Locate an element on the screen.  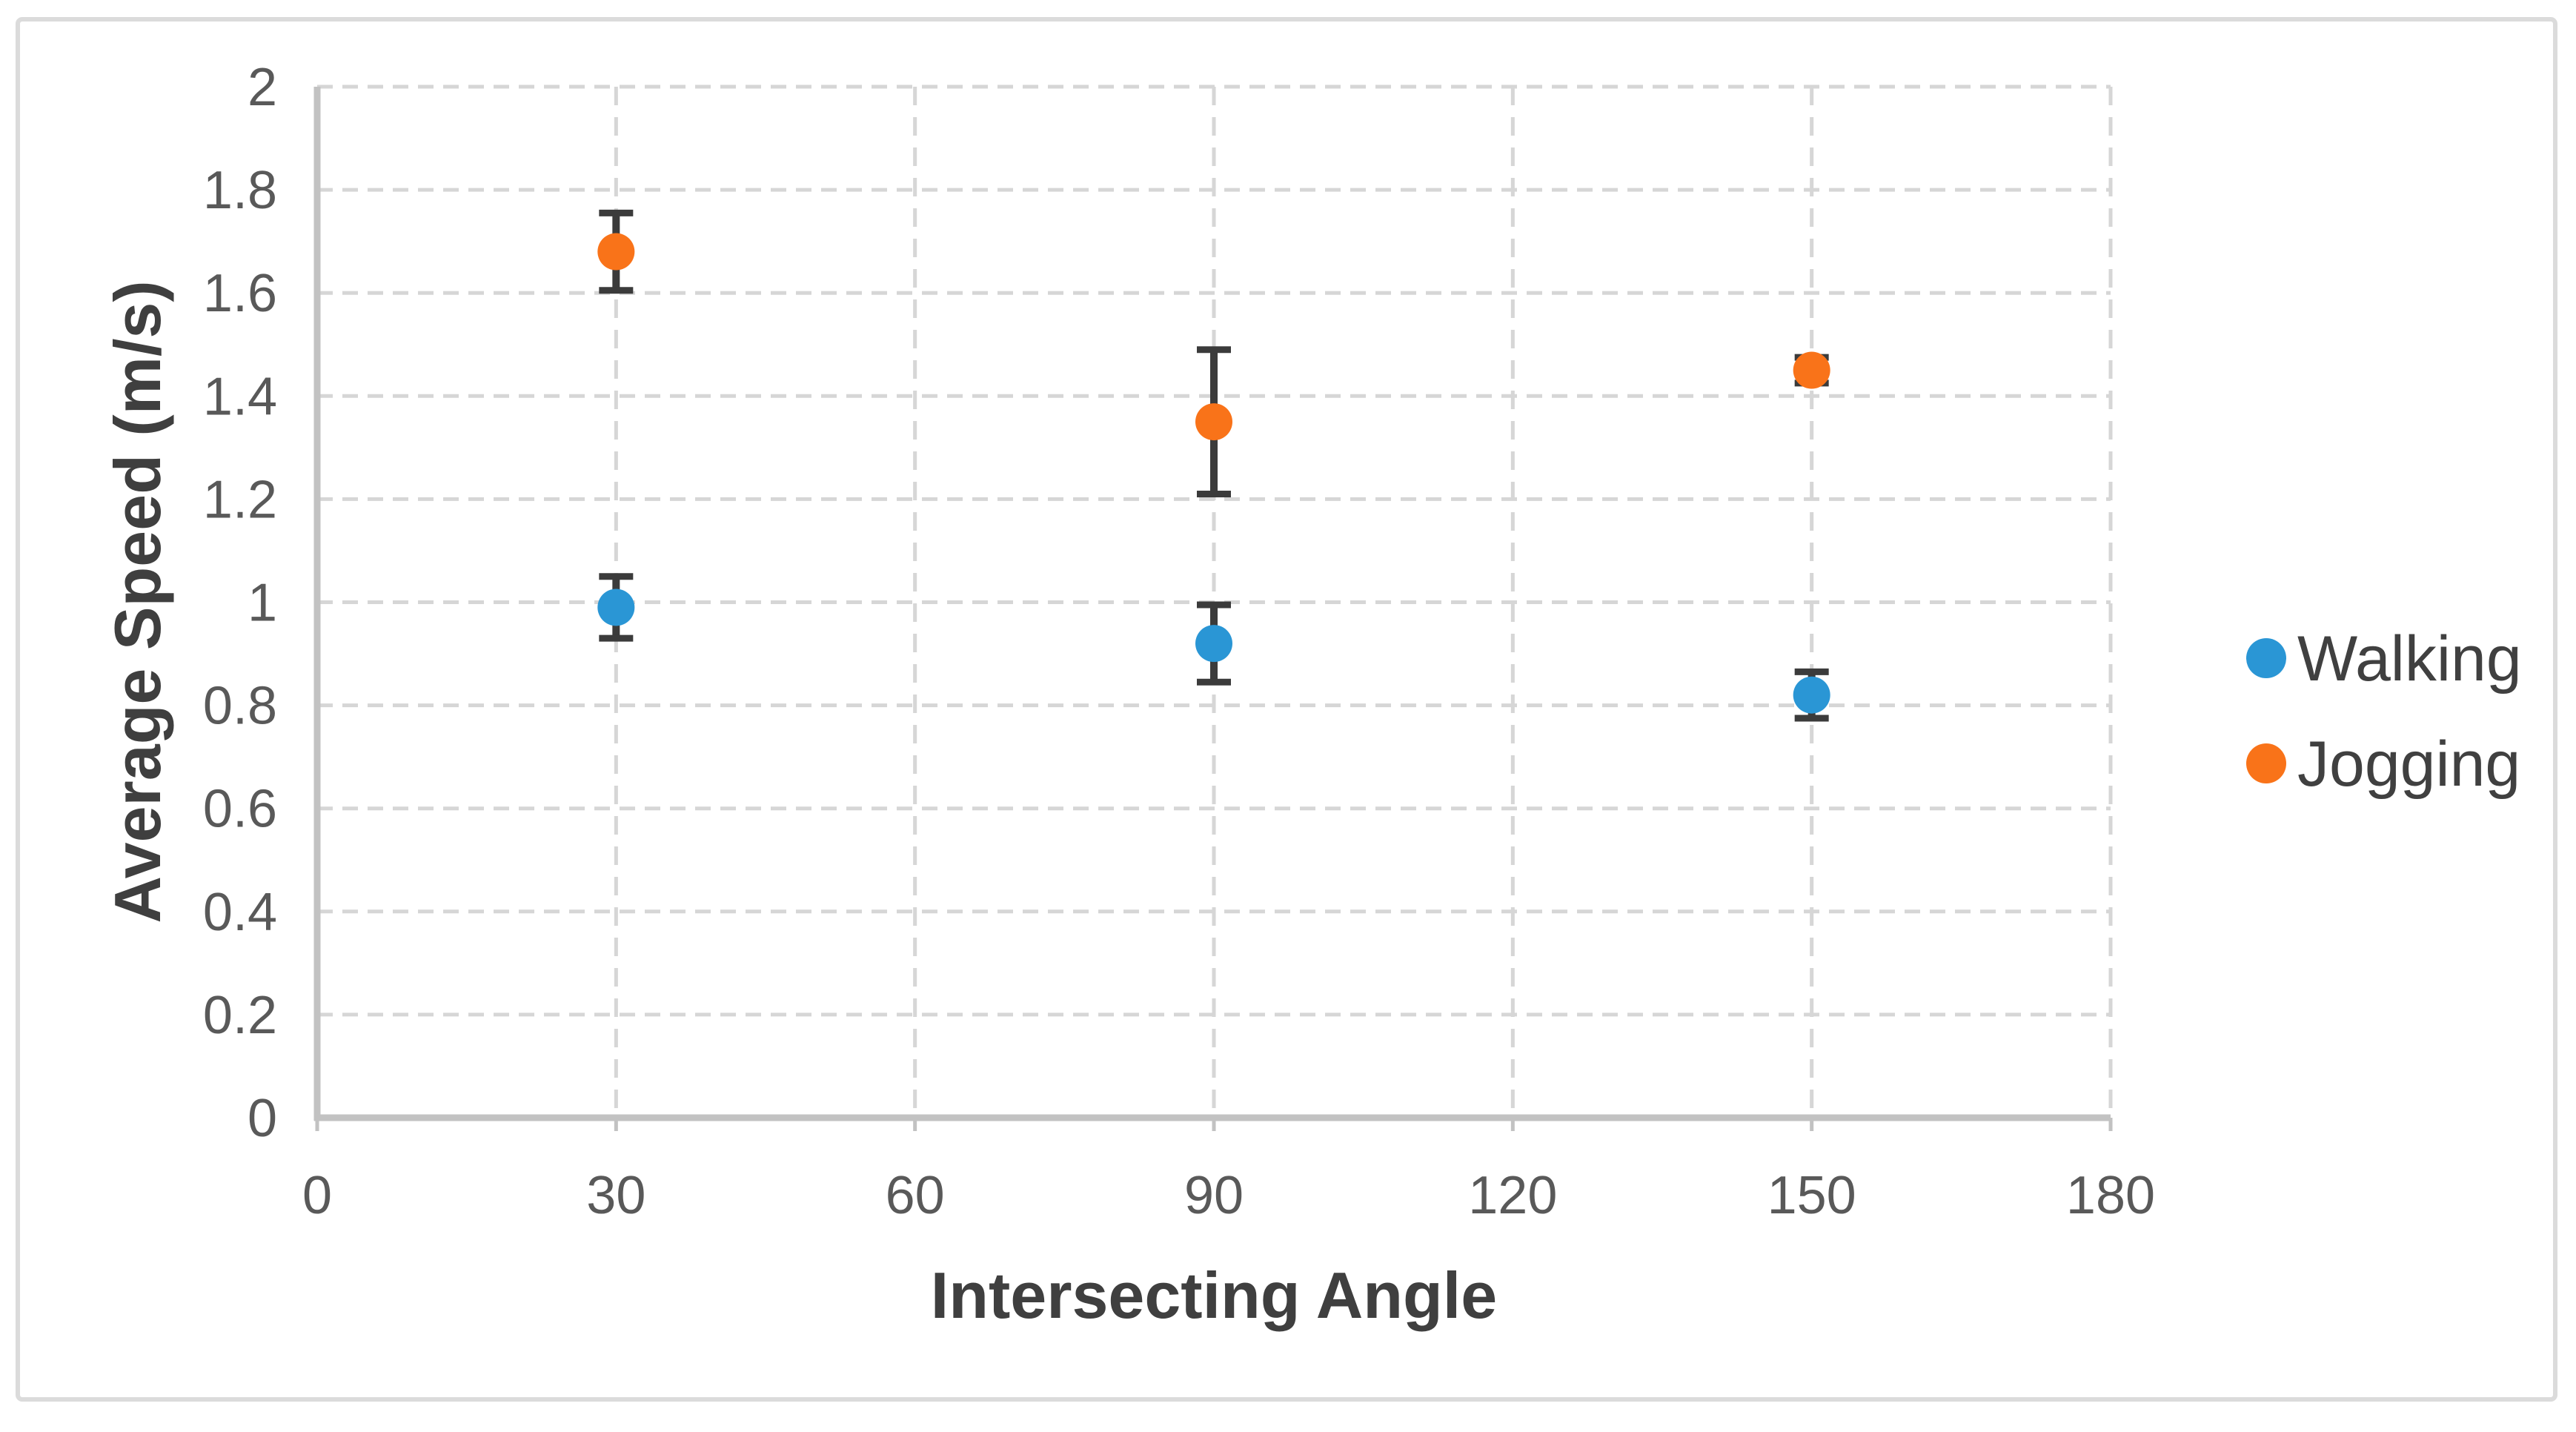
jogging-marker-icon is located at coordinates (2266, 763).